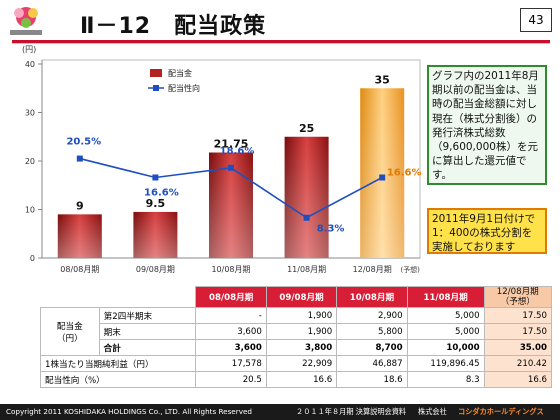 The image size is (560, 420). Describe the element at coordinates (331, 229) in the screenshot. I see `payout-ratio-label: 8.3%` at that location.